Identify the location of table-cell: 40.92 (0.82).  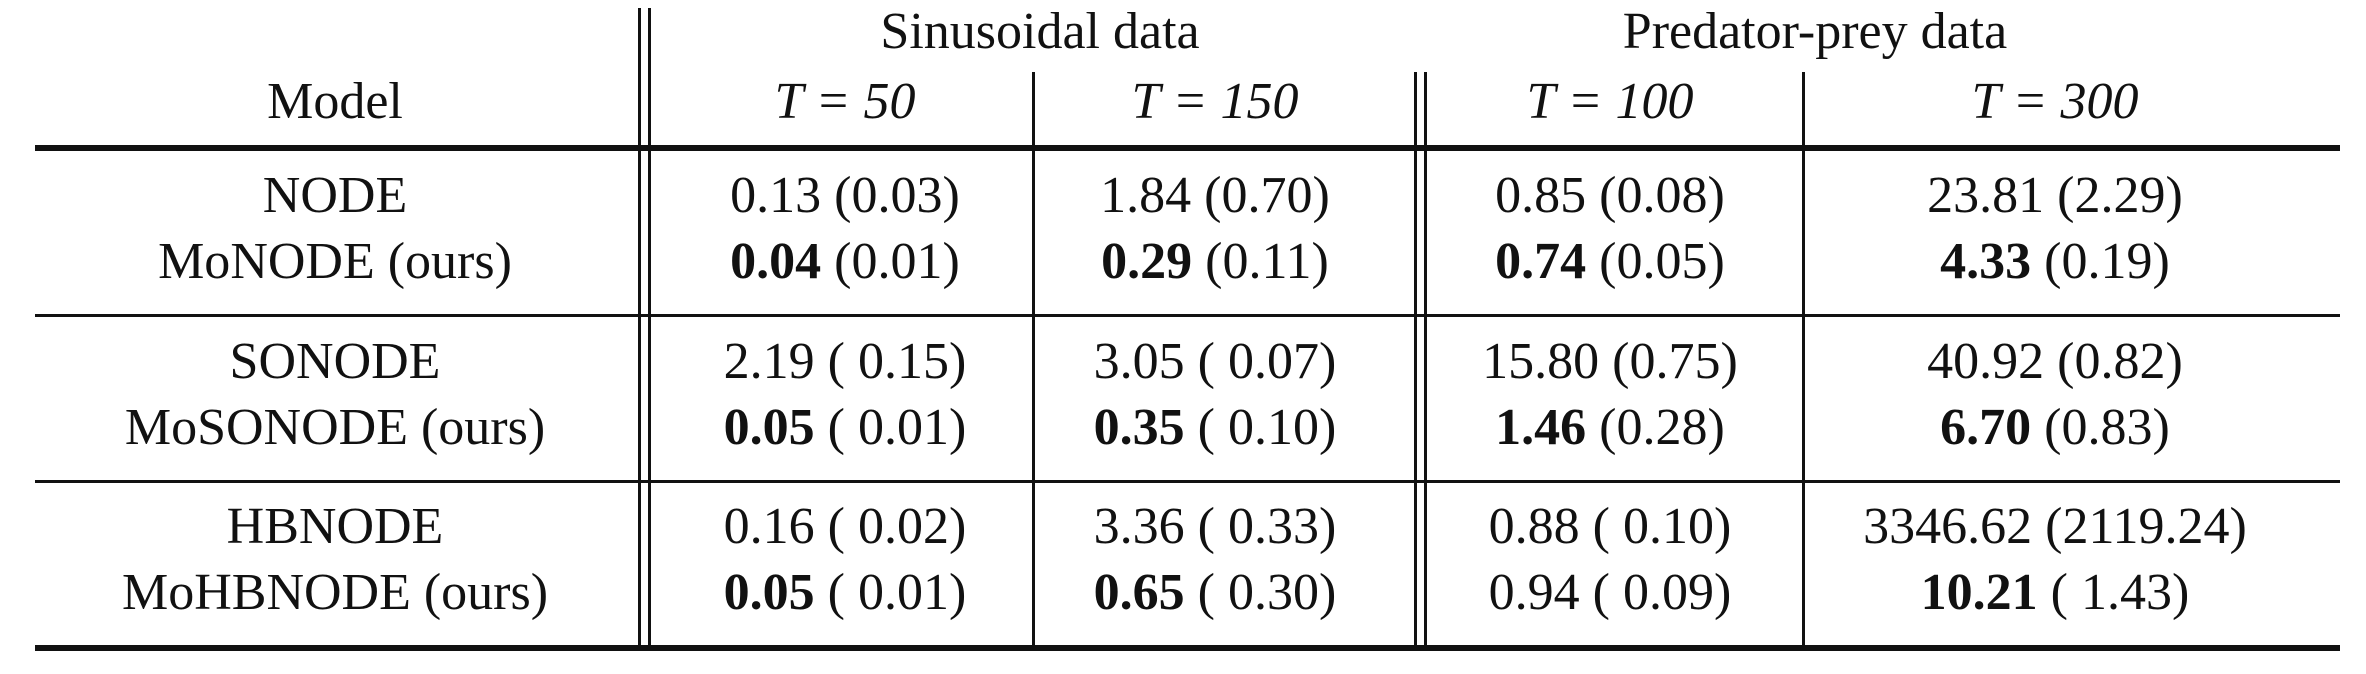
(2055, 362).